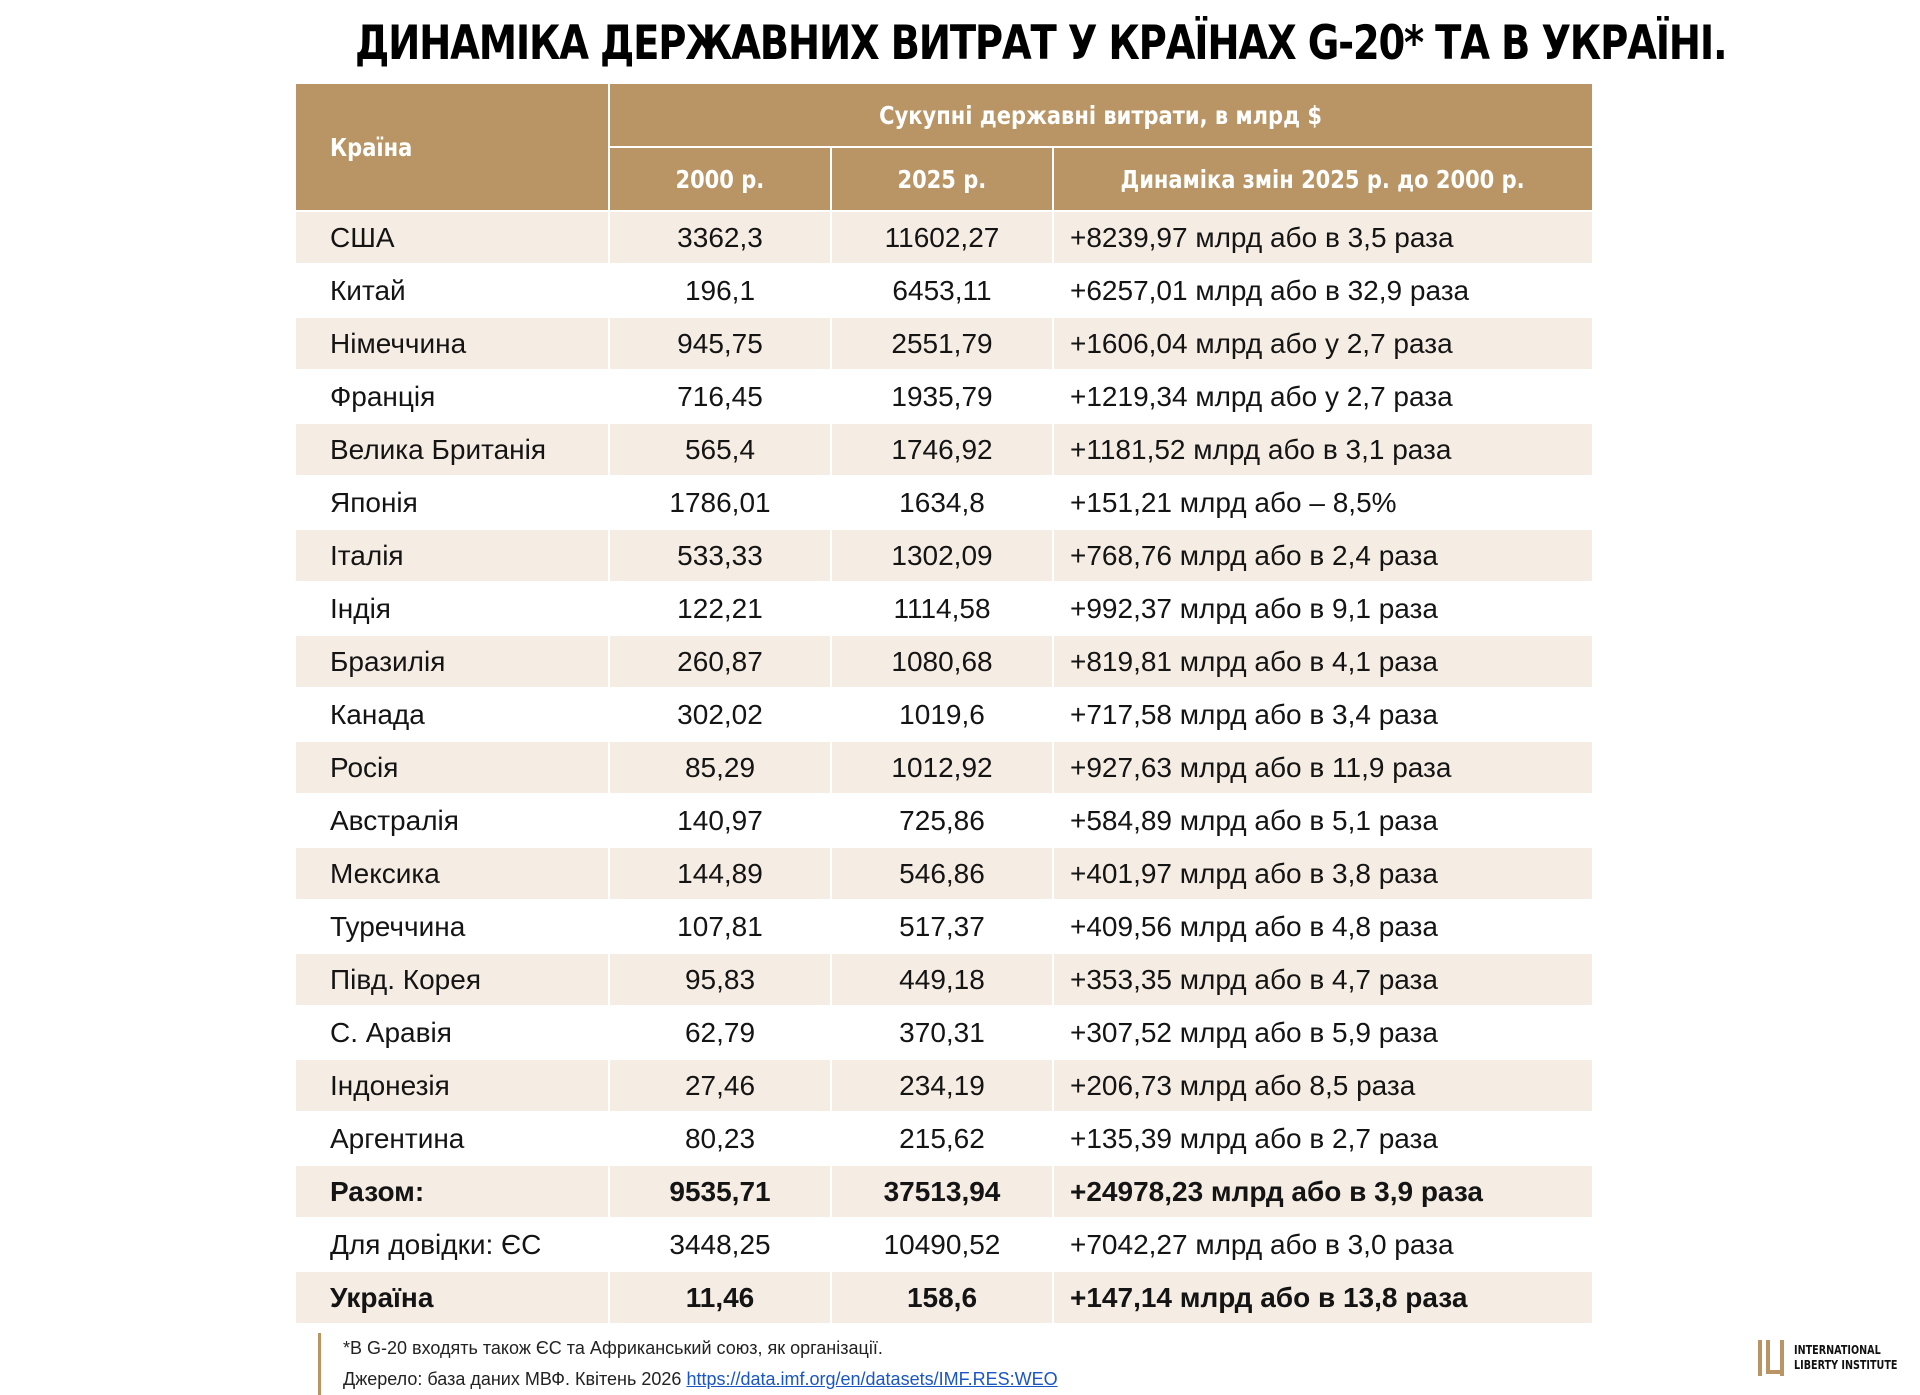 This screenshot has height=1395, width=1920. Describe the element at coordinates (453, 927) in the screenshot. I see `cell-country: Туреччина` at that location.